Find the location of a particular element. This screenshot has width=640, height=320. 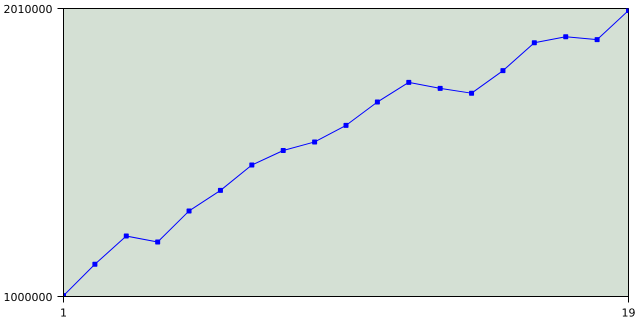

y-tick-label: 1000000 is located at coordinates (28, 297).